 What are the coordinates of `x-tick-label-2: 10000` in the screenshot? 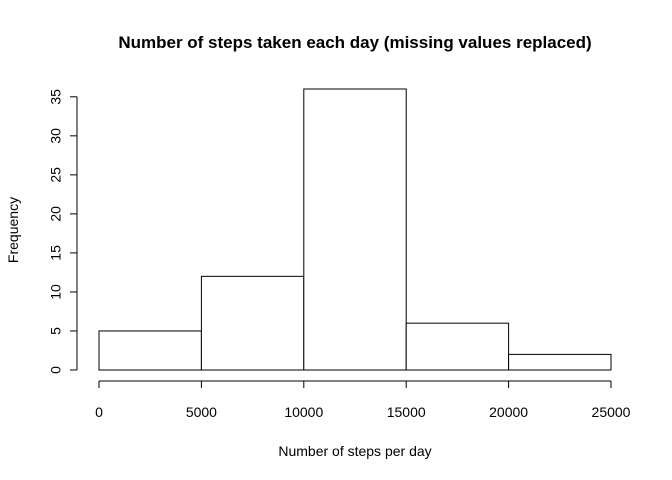 It's located at (303, 412).